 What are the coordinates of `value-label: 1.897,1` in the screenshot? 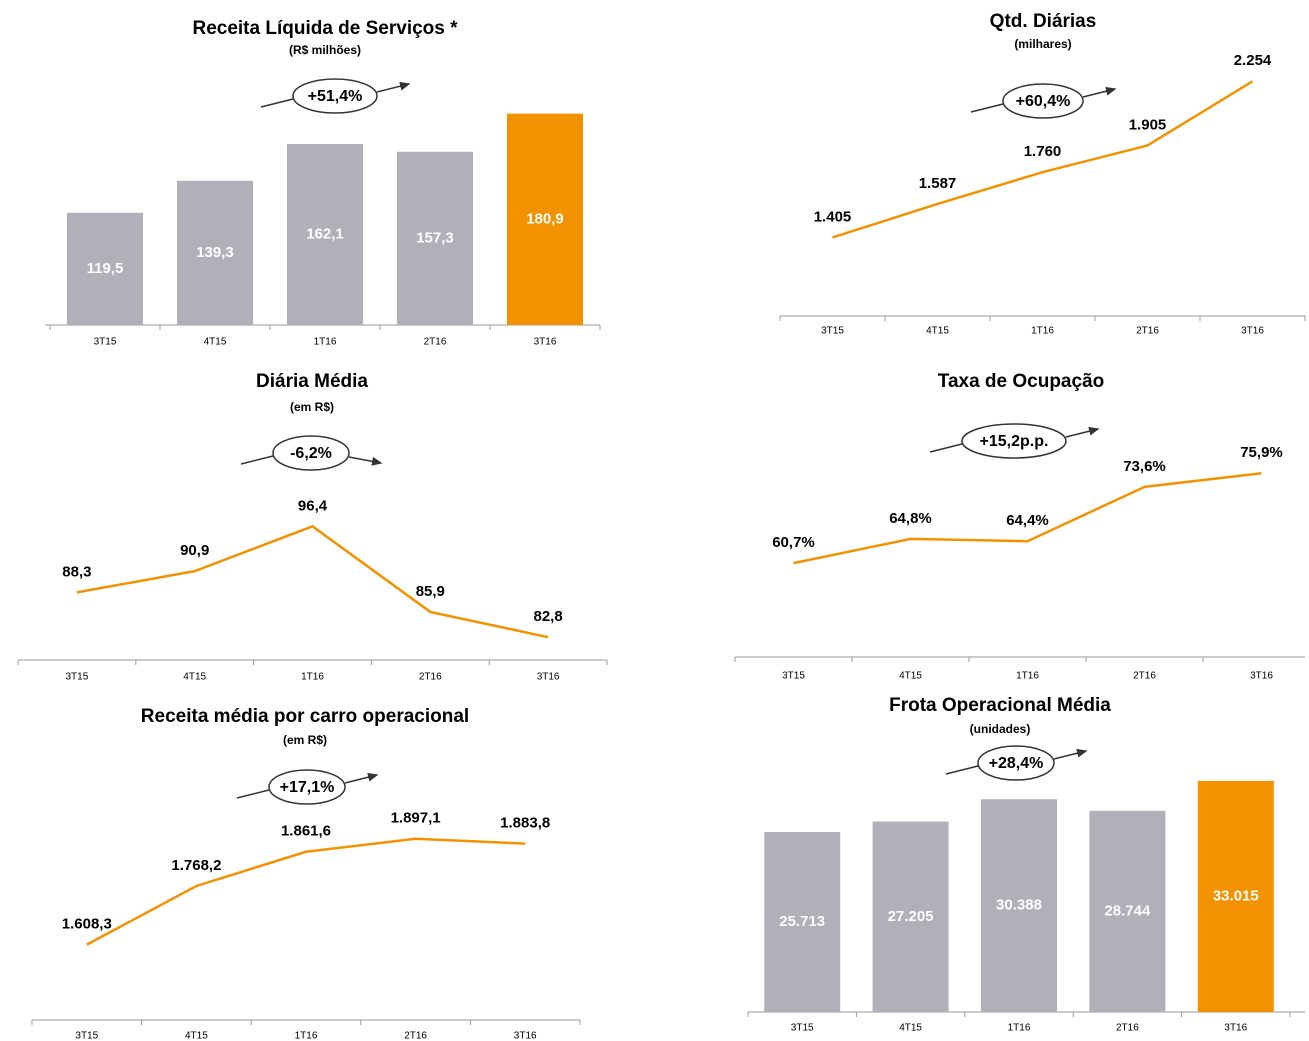 It's located at (416, 818).